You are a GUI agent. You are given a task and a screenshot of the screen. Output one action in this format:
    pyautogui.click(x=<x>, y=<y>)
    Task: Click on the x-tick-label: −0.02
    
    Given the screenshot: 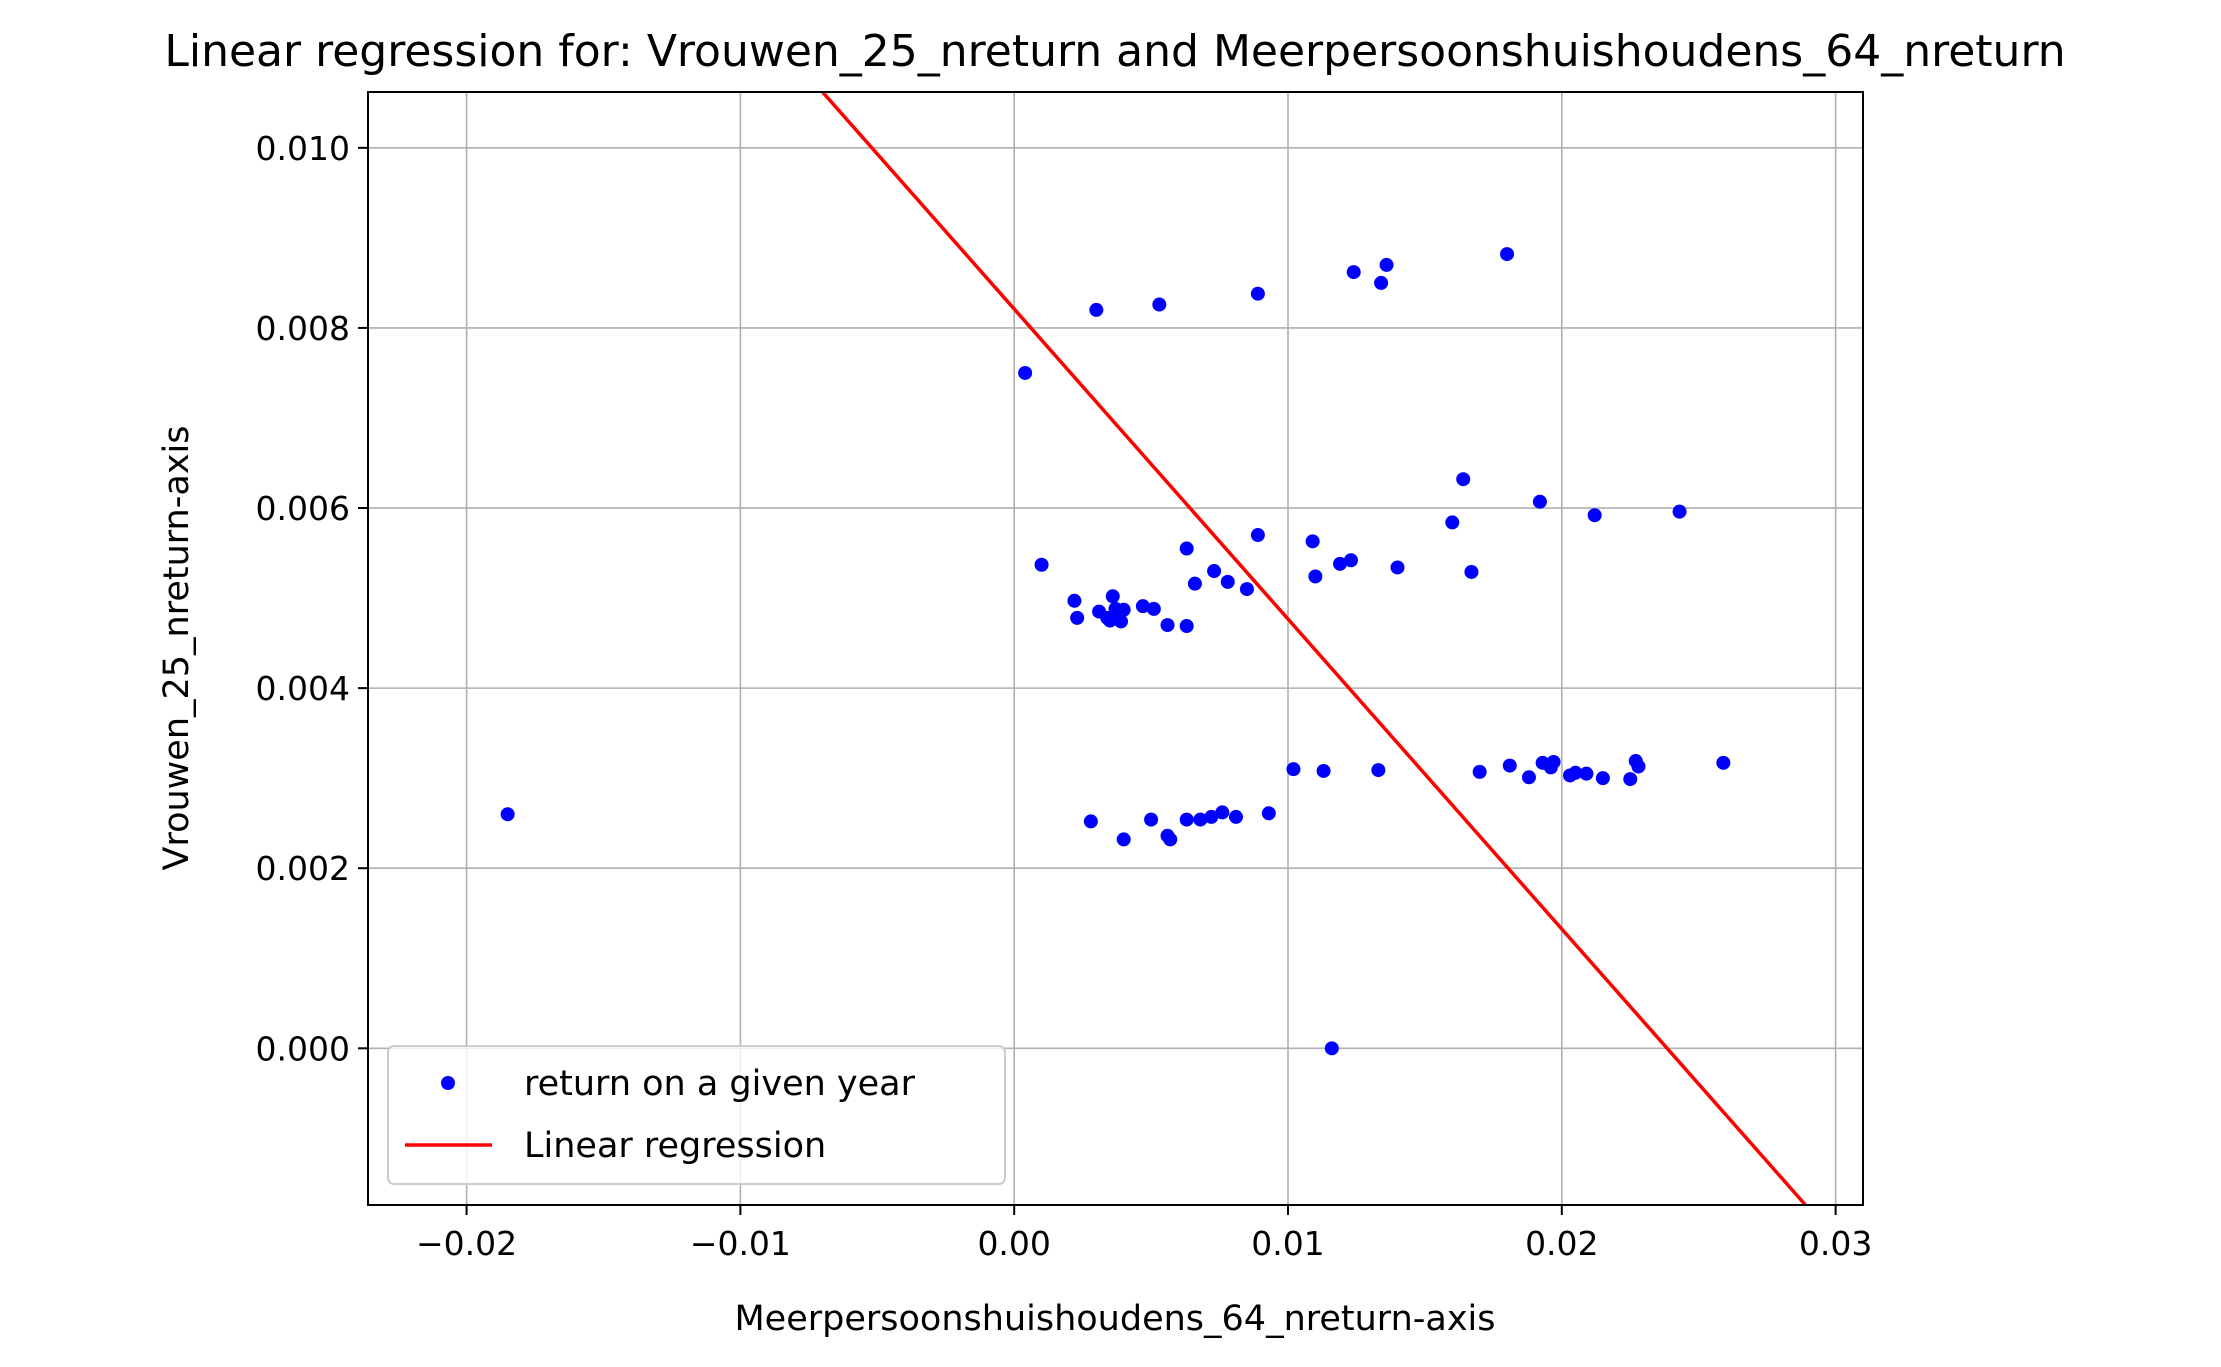 What is the action you would take?
    pyautogui.click(x=466, y=1243)
    